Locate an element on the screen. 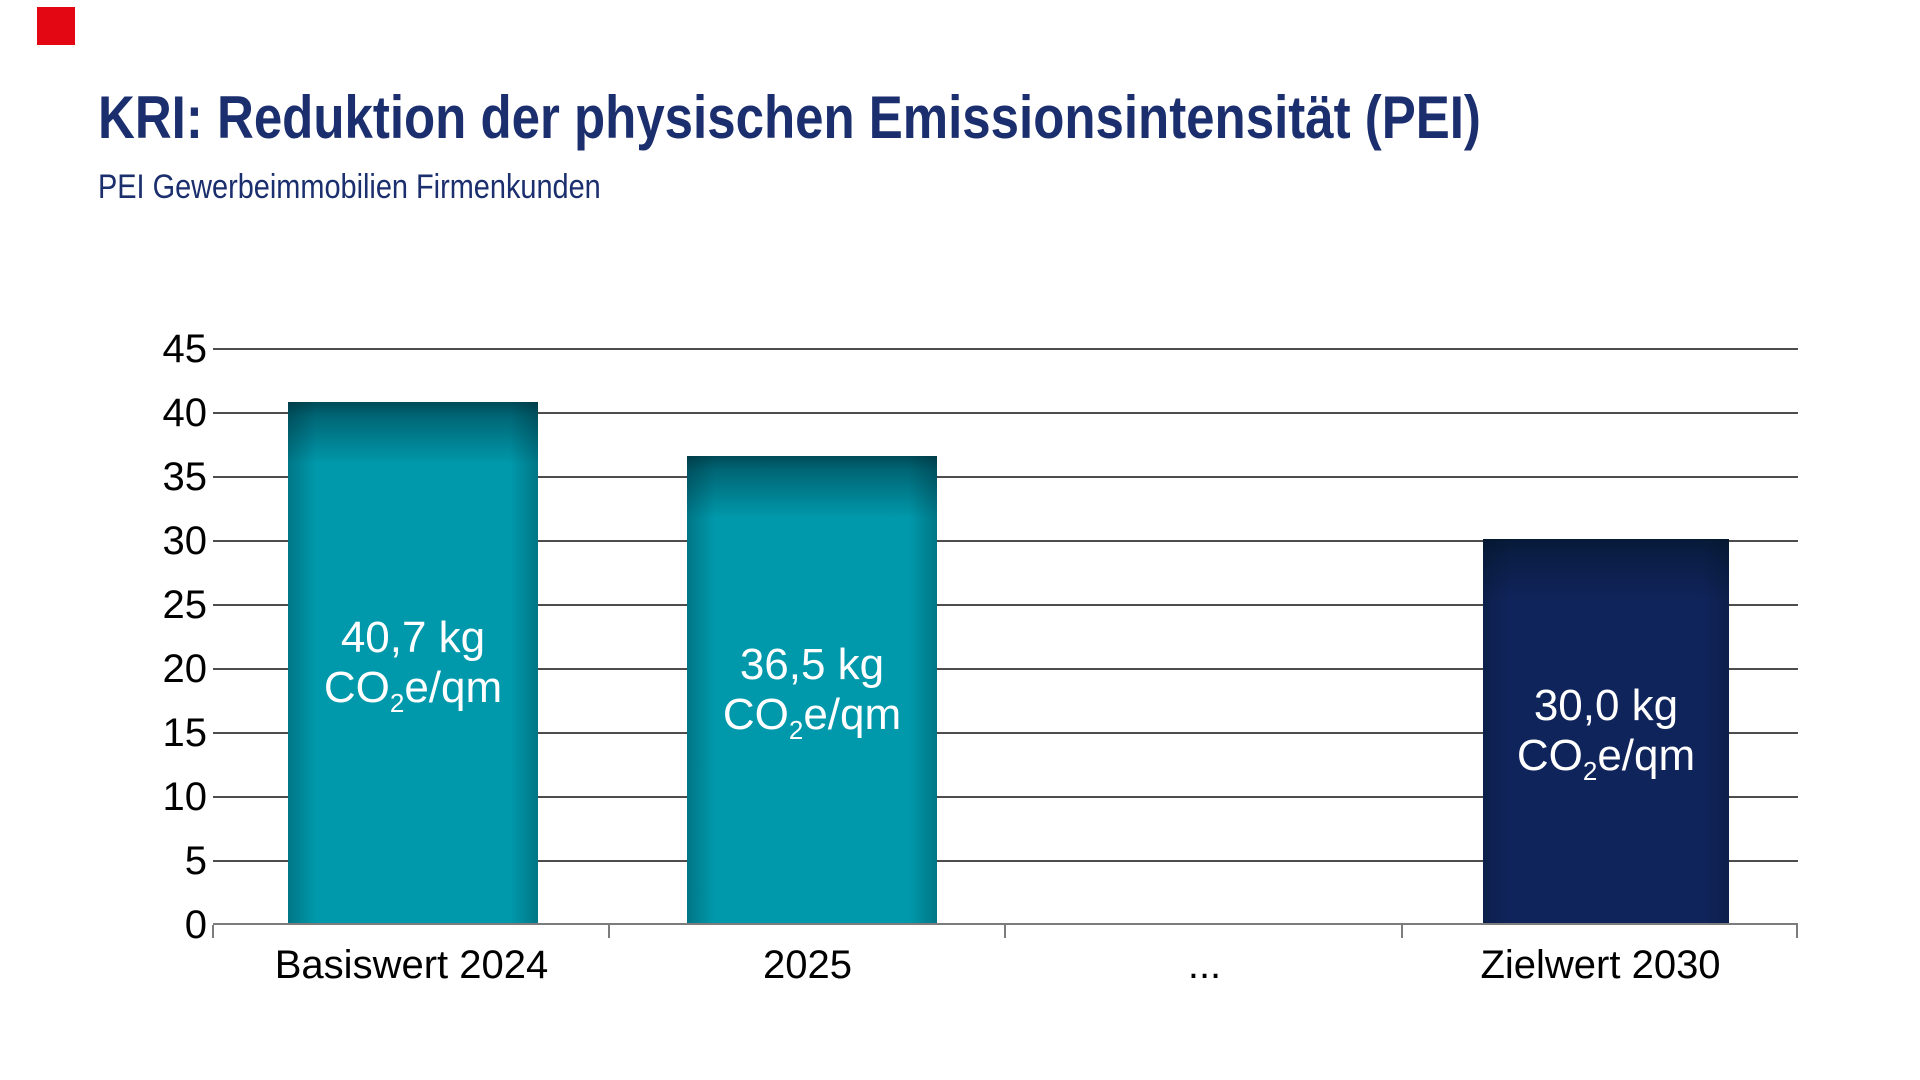 This screenshot has width=1920, height=1080. bar-basiswert-2024: 40,7 kg CO2e/qm is located at coordinates (413, 662).